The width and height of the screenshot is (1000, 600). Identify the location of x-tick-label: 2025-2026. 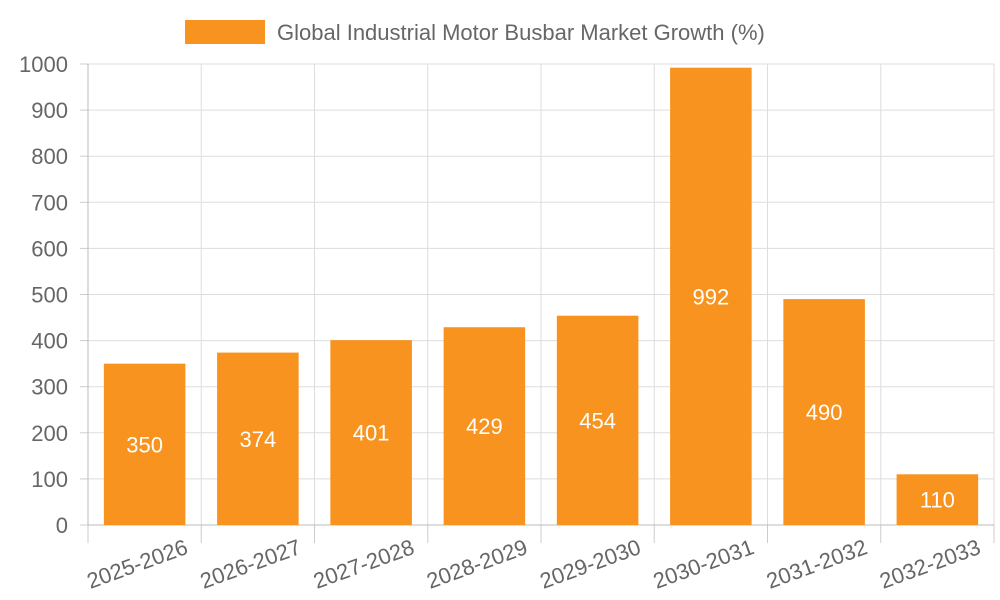
(137, 563).